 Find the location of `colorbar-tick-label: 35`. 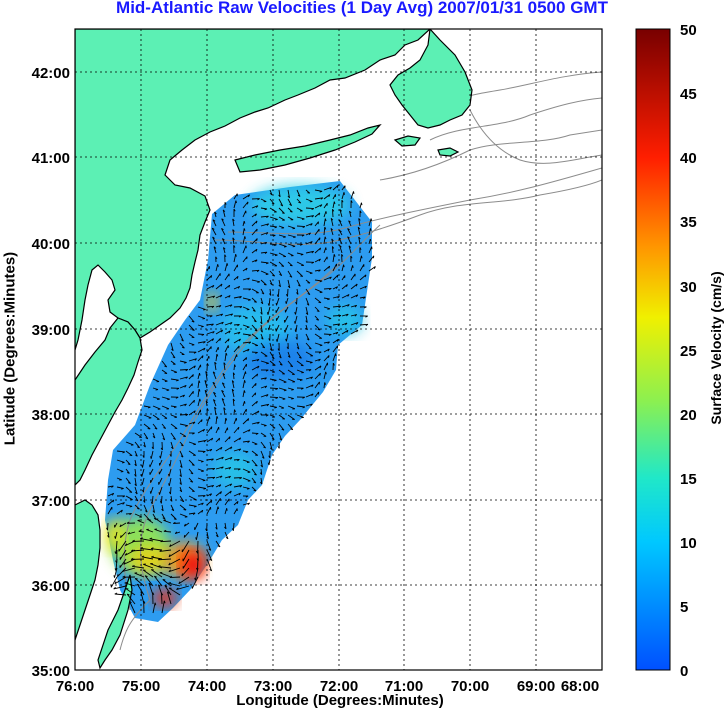

colorbar-tick-label: 35 is located at coordinates (688, 222).